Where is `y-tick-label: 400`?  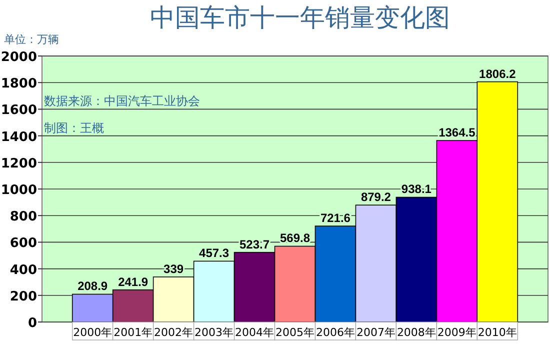
y-tick-label: 400 is located at coordinates (23, 270).